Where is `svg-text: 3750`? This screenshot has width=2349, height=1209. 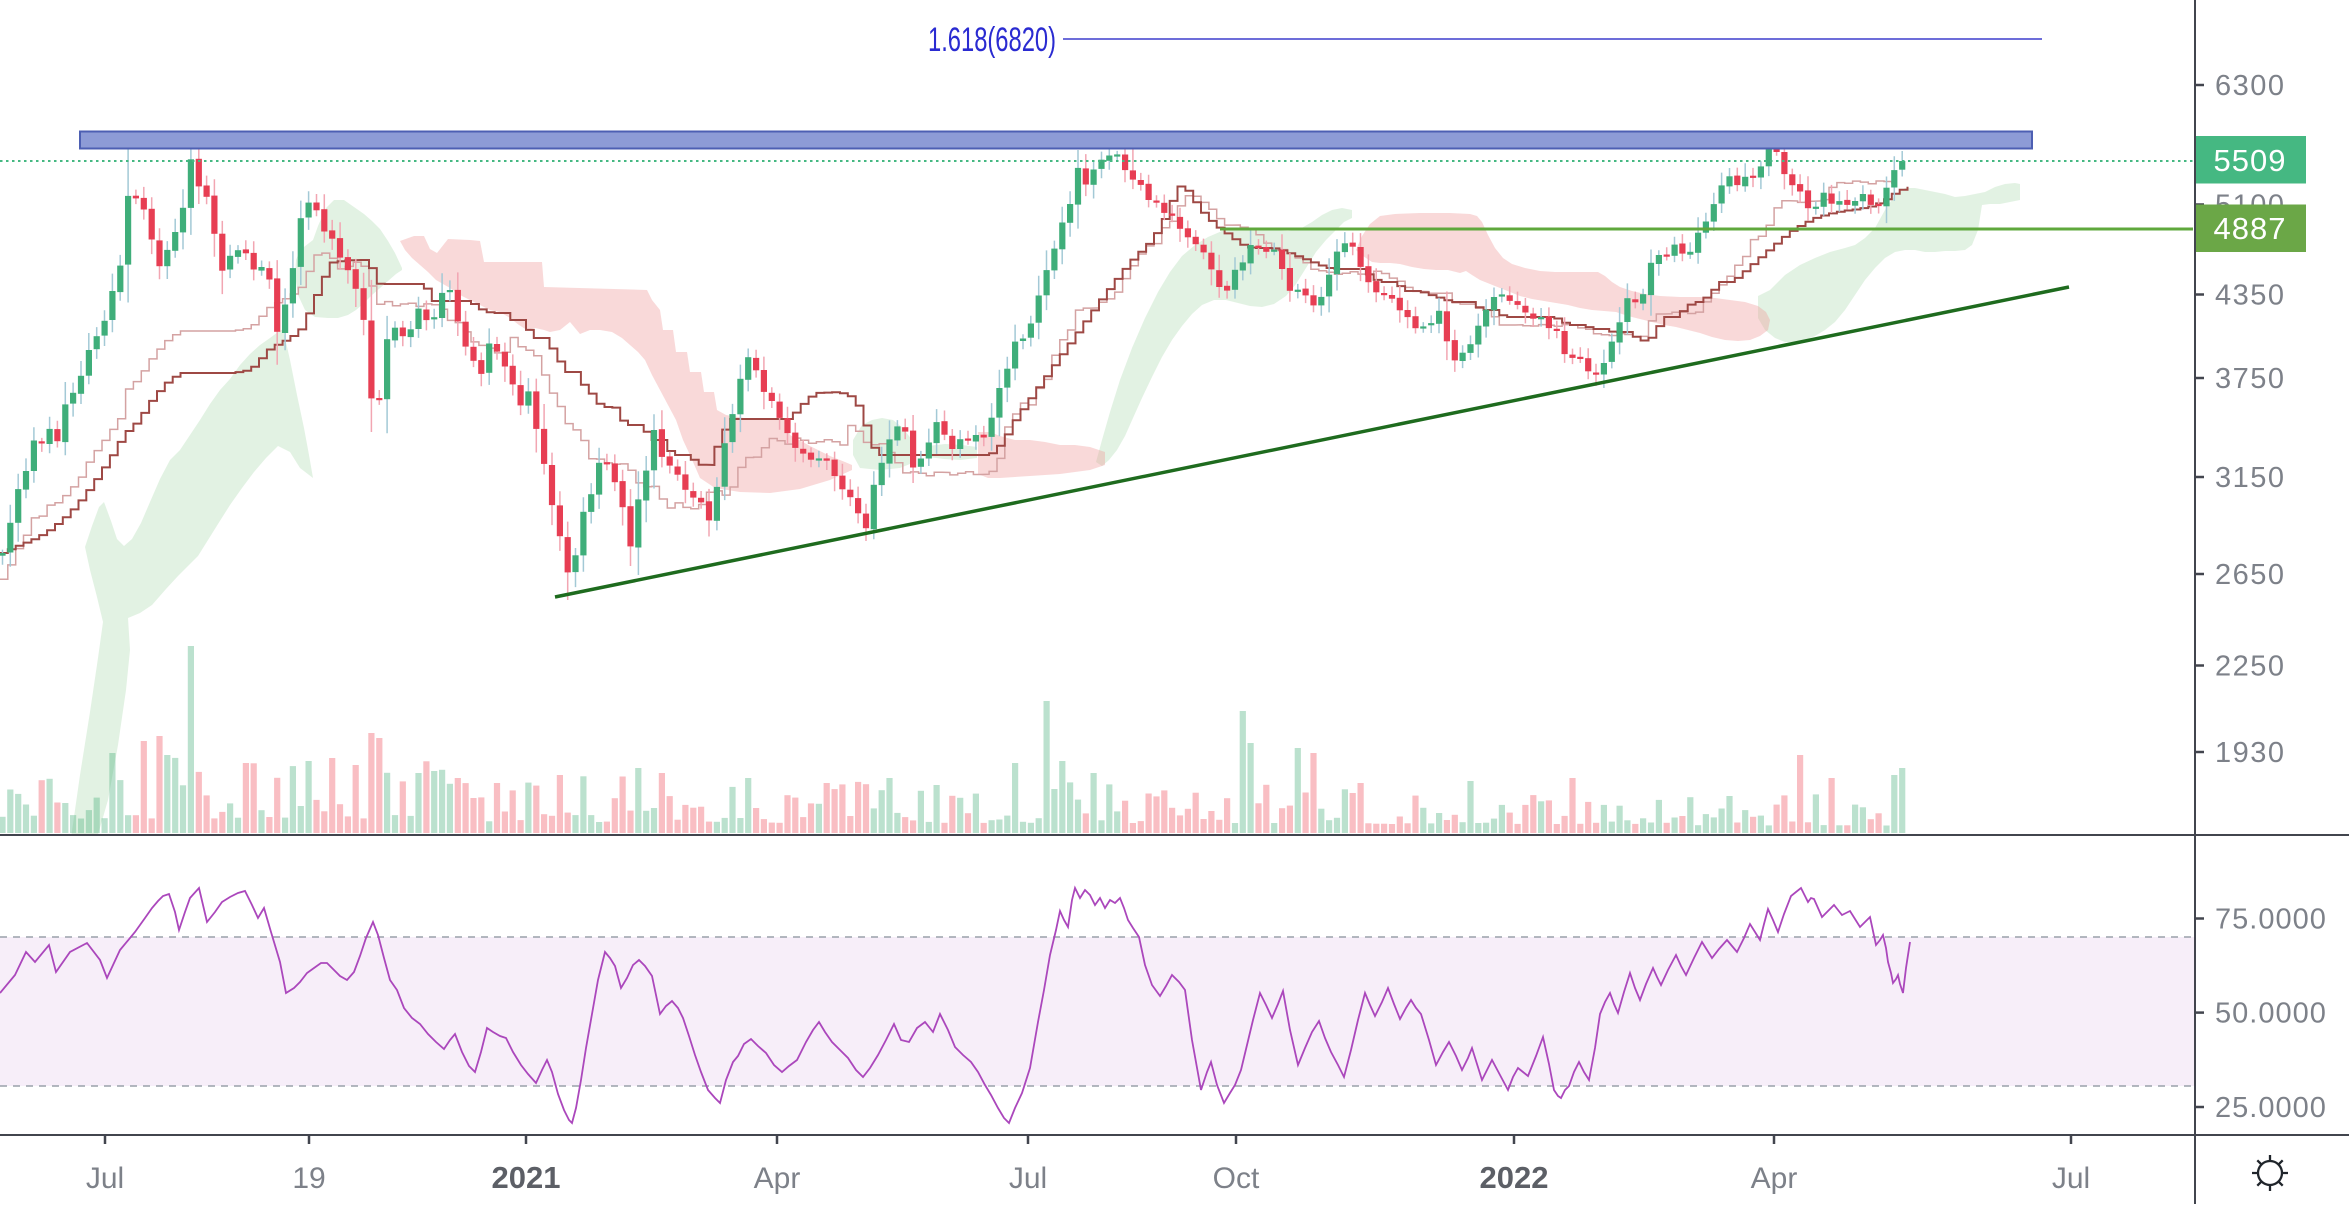 svg-text: 3750 is located at coordinates (2250, 379).